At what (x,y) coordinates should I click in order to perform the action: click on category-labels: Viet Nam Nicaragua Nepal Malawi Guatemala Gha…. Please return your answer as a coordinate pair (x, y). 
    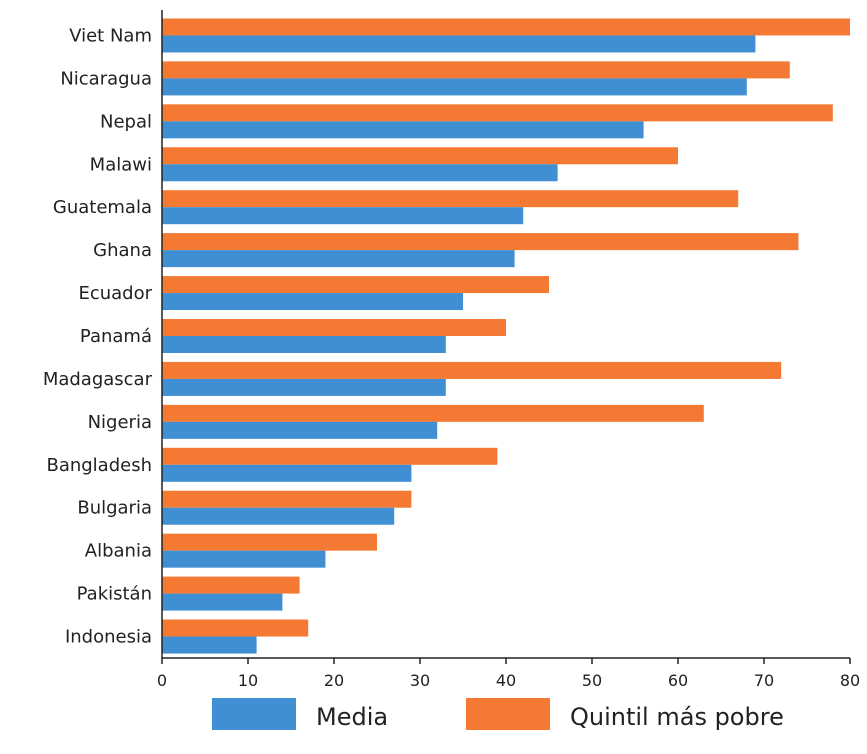
    Looking at the image, I should click on (98, 336).